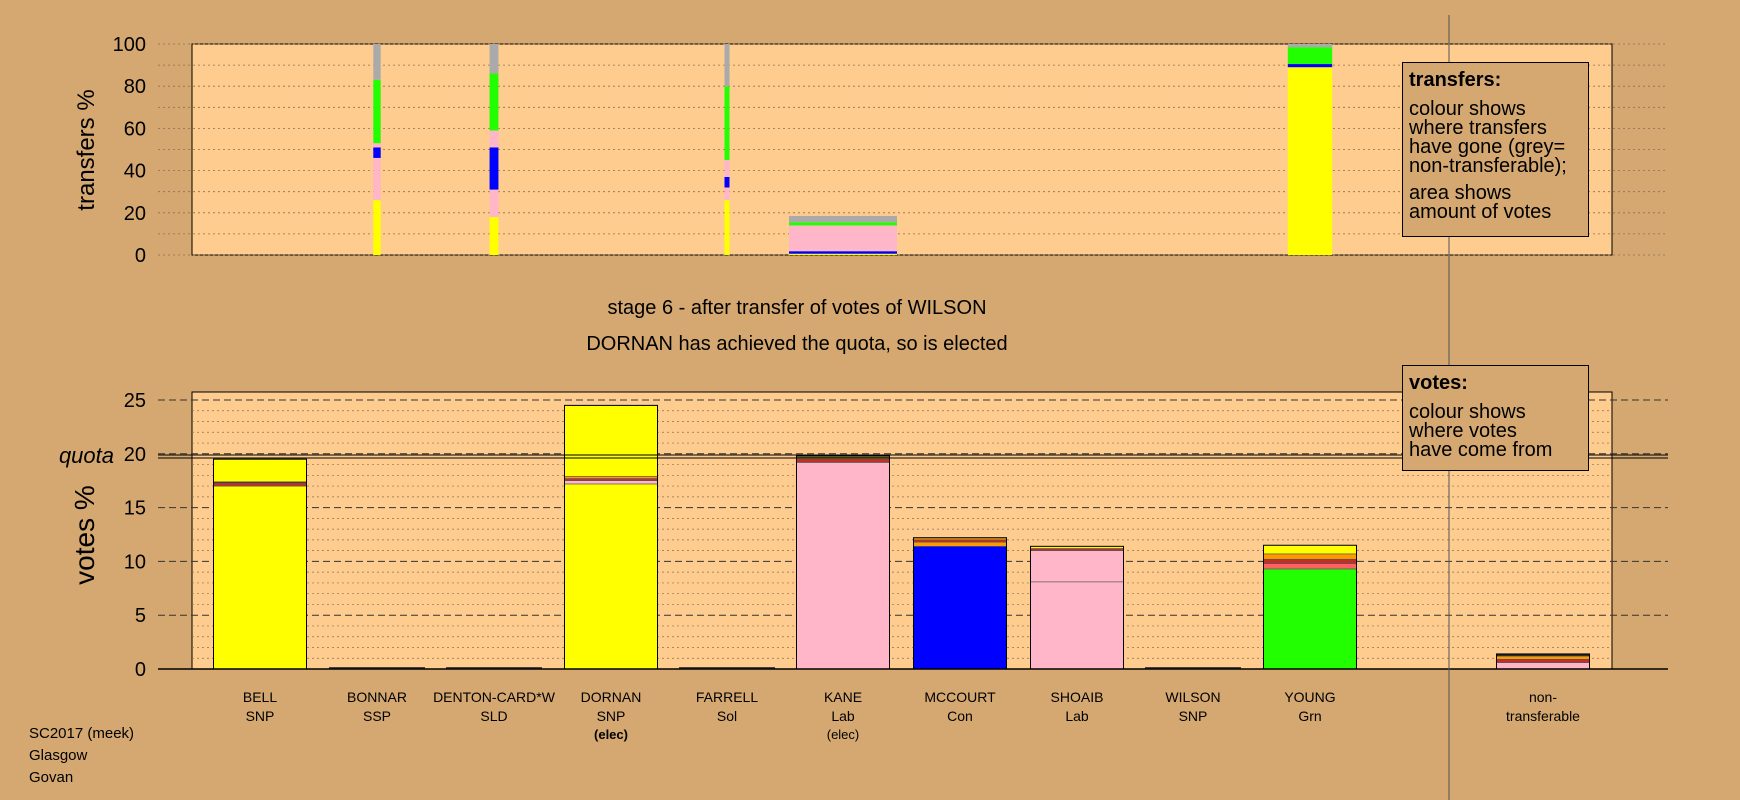 The height and width of the screenshot is (800, 1740). I want to click on transfers-y-tick-label: 80, so click(135, 87).